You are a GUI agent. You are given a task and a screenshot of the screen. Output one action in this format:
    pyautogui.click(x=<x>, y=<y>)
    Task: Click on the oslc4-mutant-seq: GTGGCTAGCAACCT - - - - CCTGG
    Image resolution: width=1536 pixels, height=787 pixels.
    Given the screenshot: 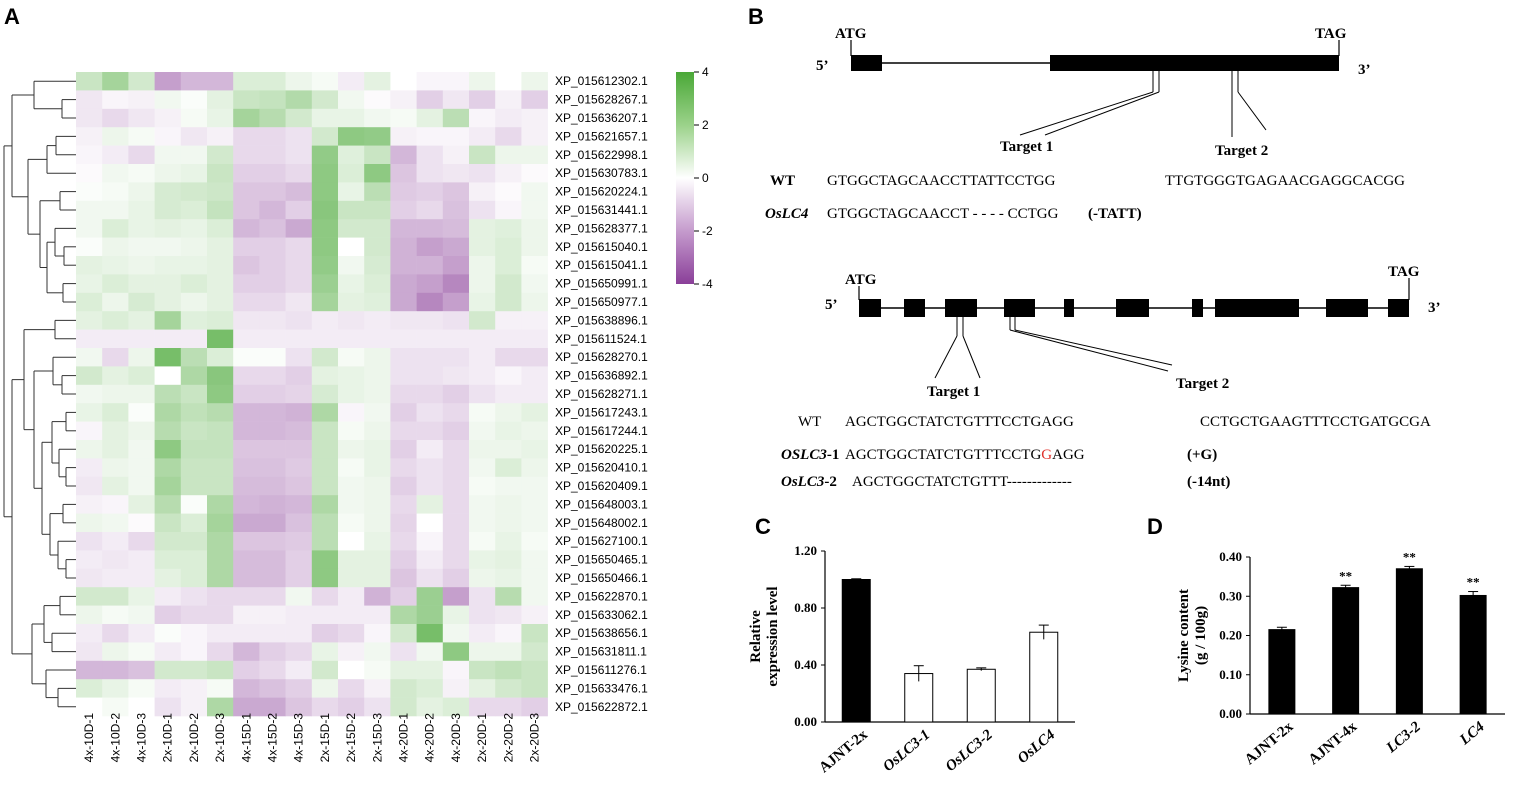 What is the action you would take?
    pyautogui.click(x=943, y=214)
    